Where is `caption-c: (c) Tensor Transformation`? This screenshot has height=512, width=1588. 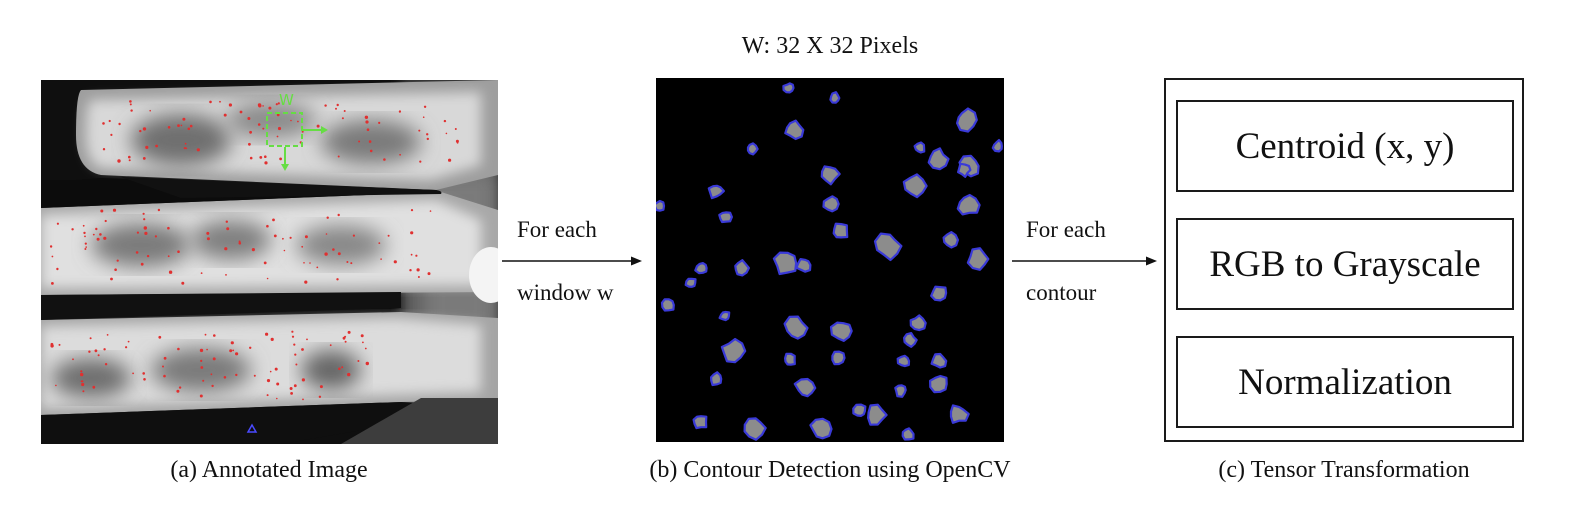
caption-c: (c) Tensor Transformation is located at coordinates (1344, 470).